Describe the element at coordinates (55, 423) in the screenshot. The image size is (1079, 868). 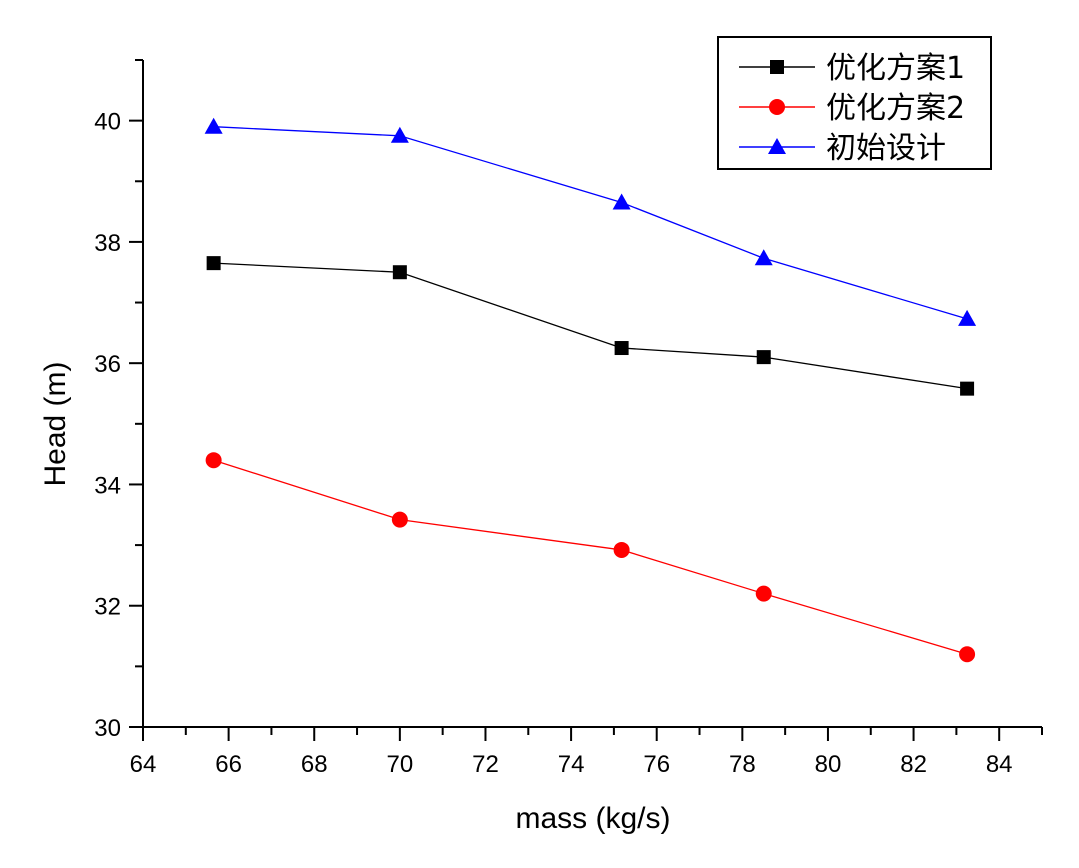
I see `y-axis-title: Head (m)` at that location.